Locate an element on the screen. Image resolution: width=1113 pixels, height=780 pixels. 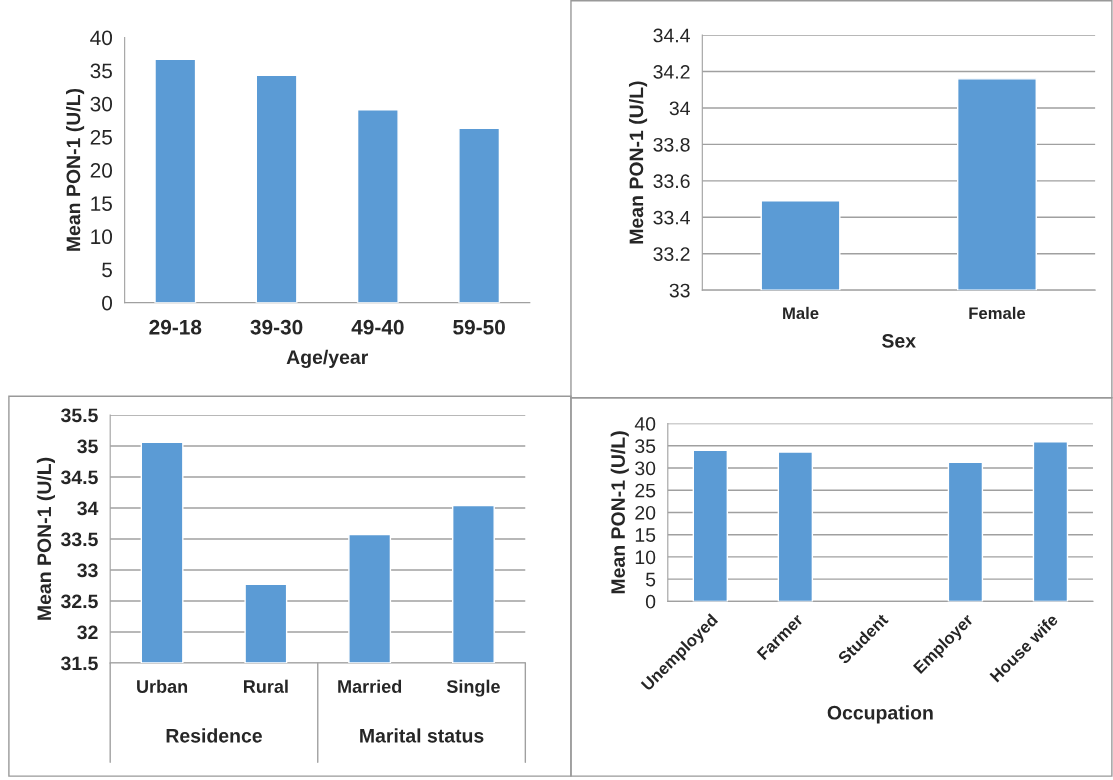
y-tick-label: 32 is located at coordinates (87, 632).